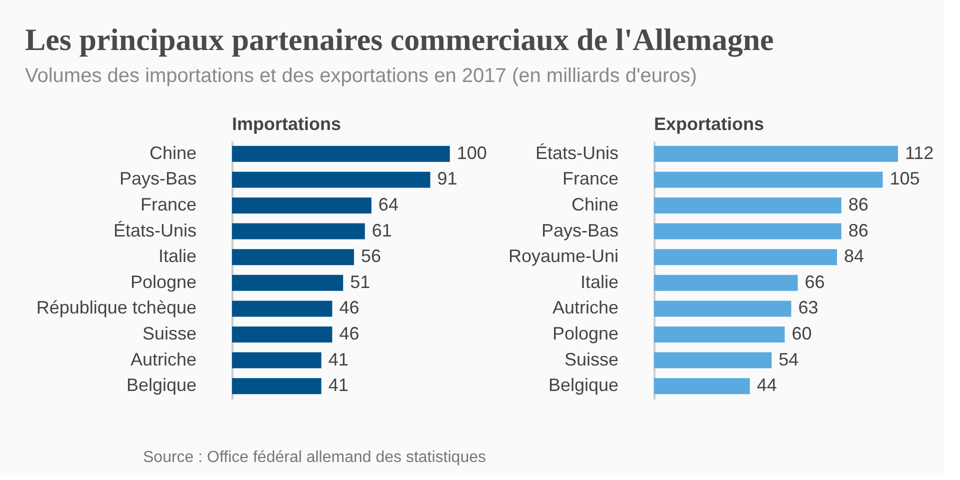 This screenshot has width=960, height=480. Describe the element at coordinates (116, 308) in the screenshot. I see `y-tick-label: République tchèque` at that location.